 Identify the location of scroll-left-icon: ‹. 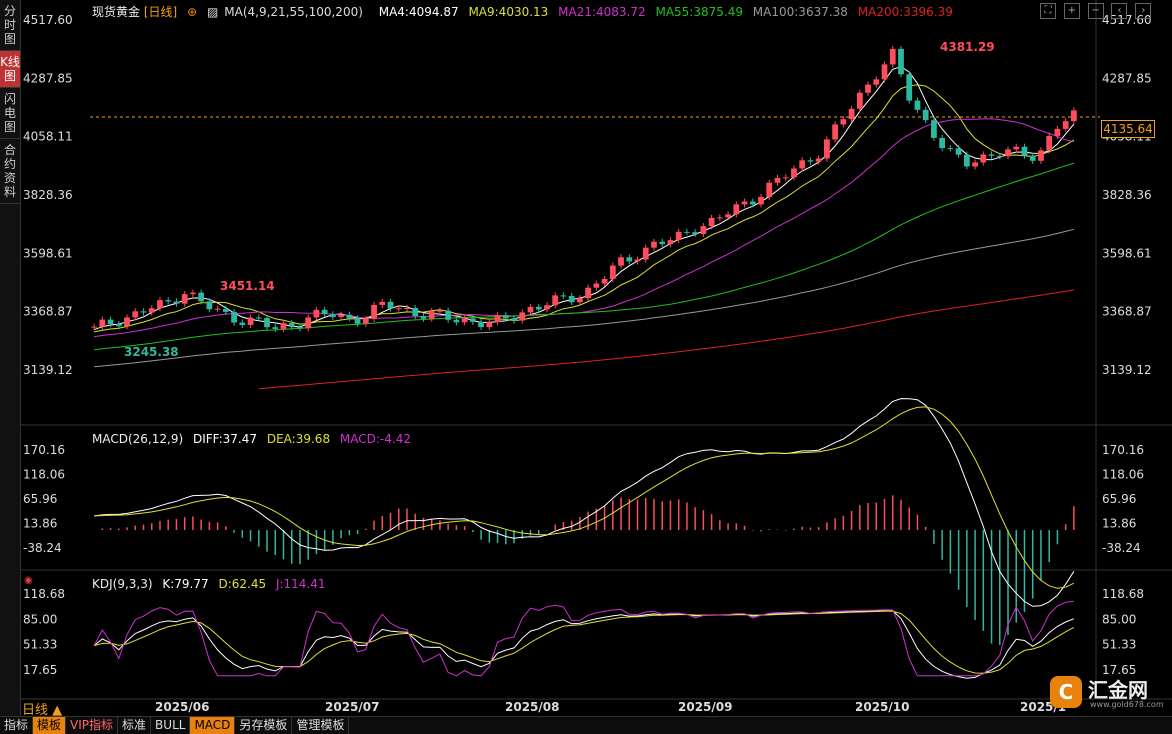
(1119, 11).